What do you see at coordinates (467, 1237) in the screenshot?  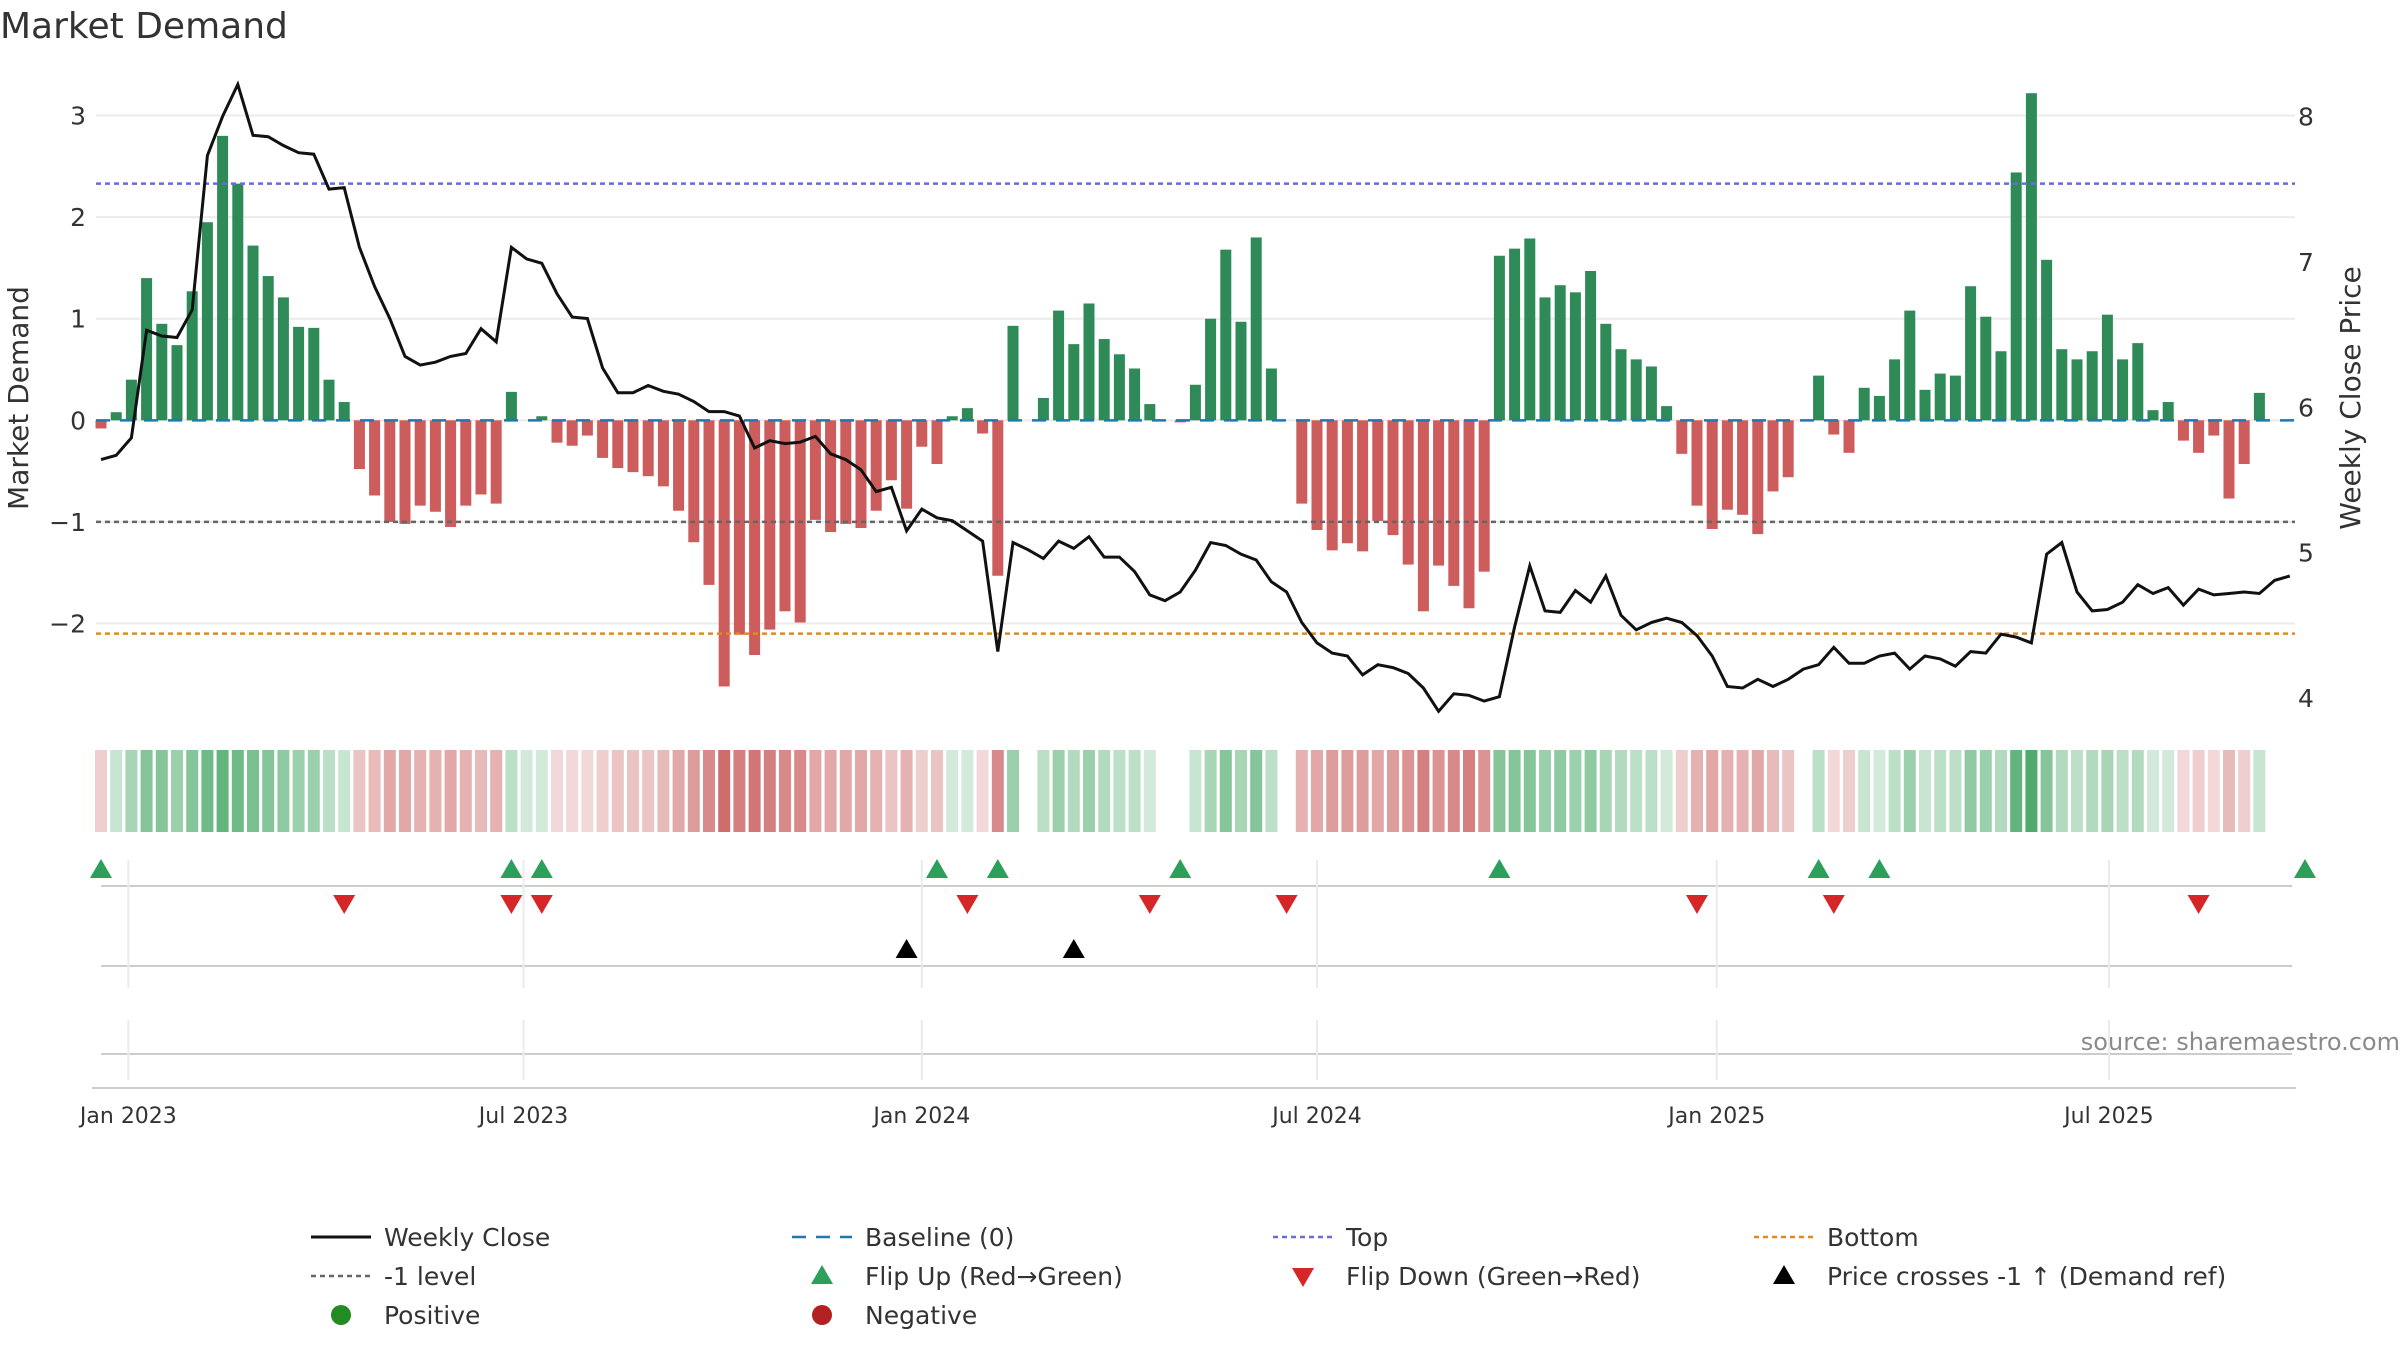 I see `legend-label: Weekly Close` at bounding box center [467, 1237].